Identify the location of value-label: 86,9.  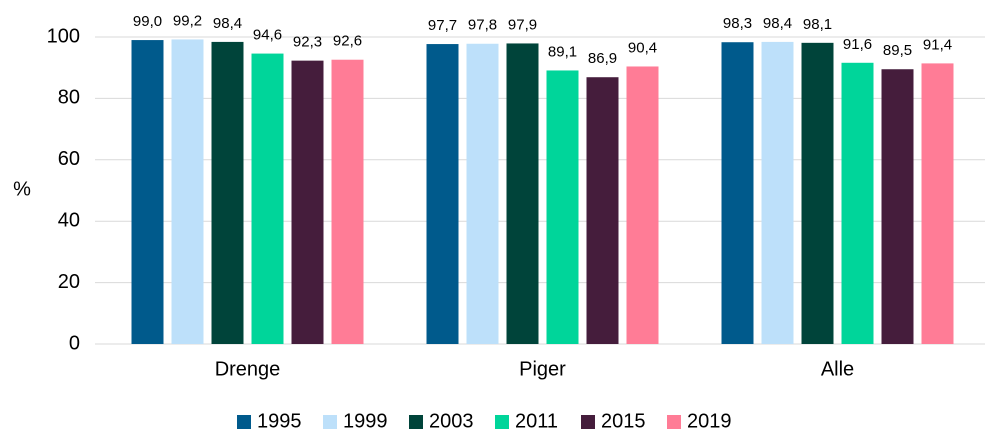
(602, 58).